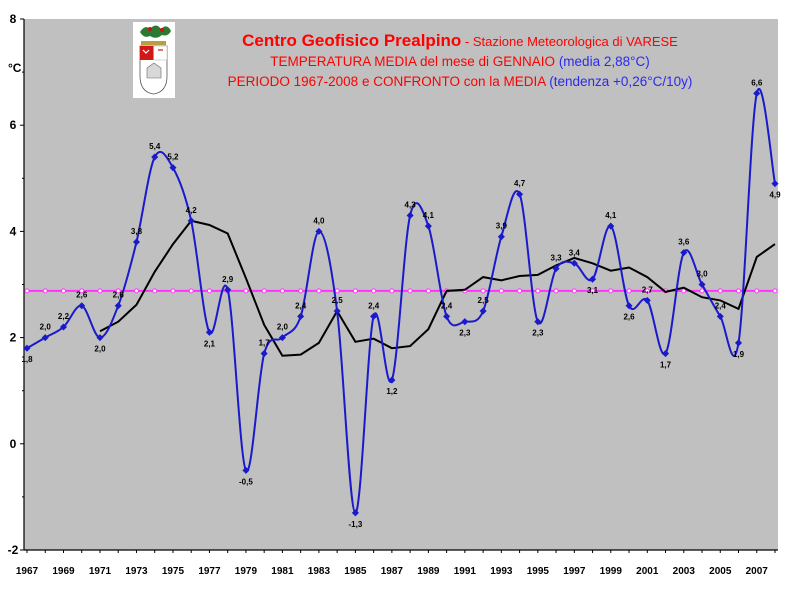  What do you see at coordinates (64, 316) in the screenshot?
I see `data-label: 2,2` at bounding box center [64, 316].